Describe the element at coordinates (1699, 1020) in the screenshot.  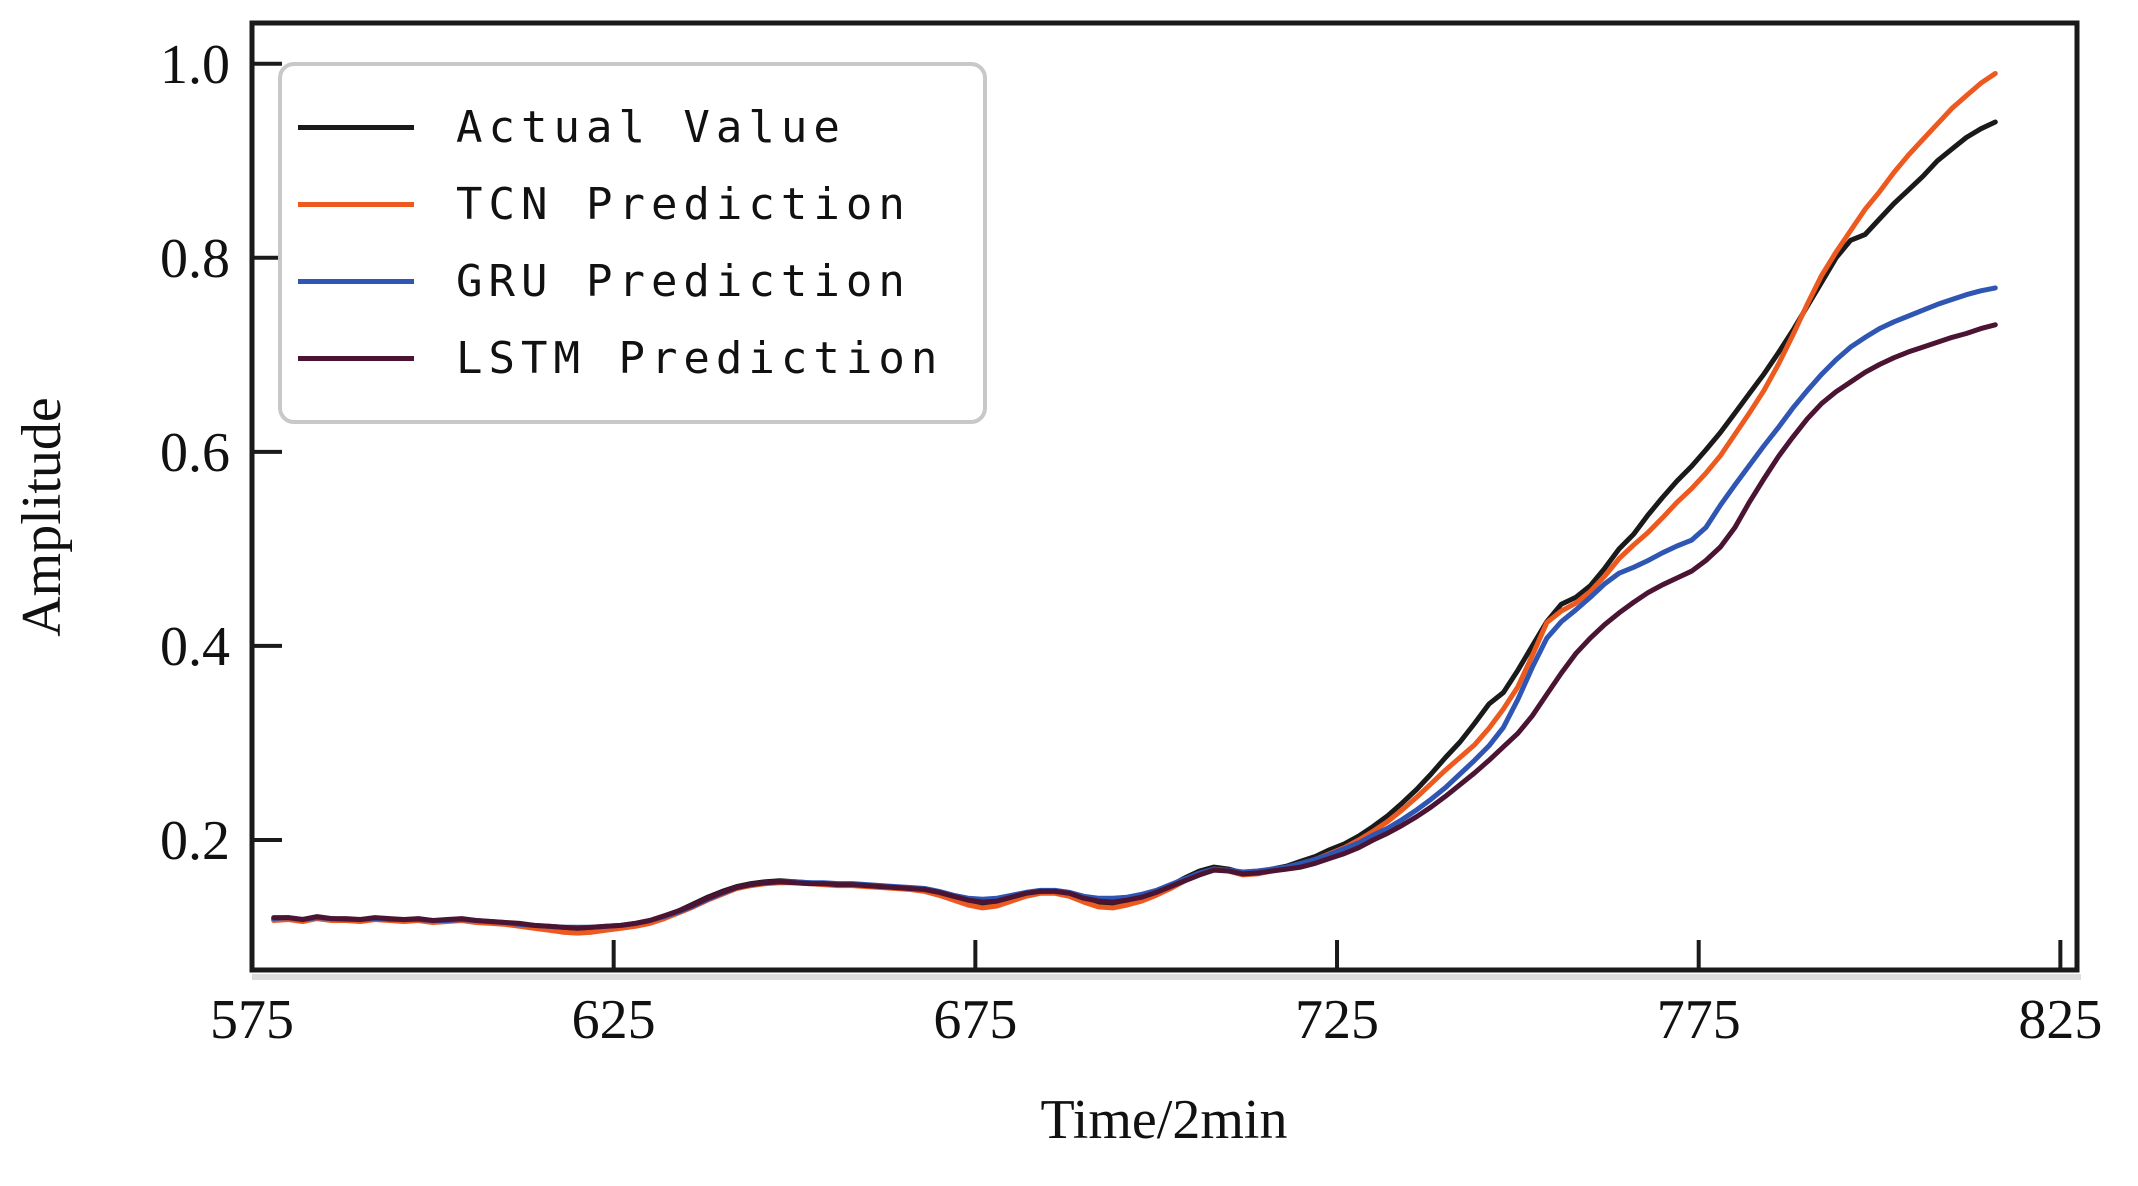
I see `x-tick-label: 775` at that location.